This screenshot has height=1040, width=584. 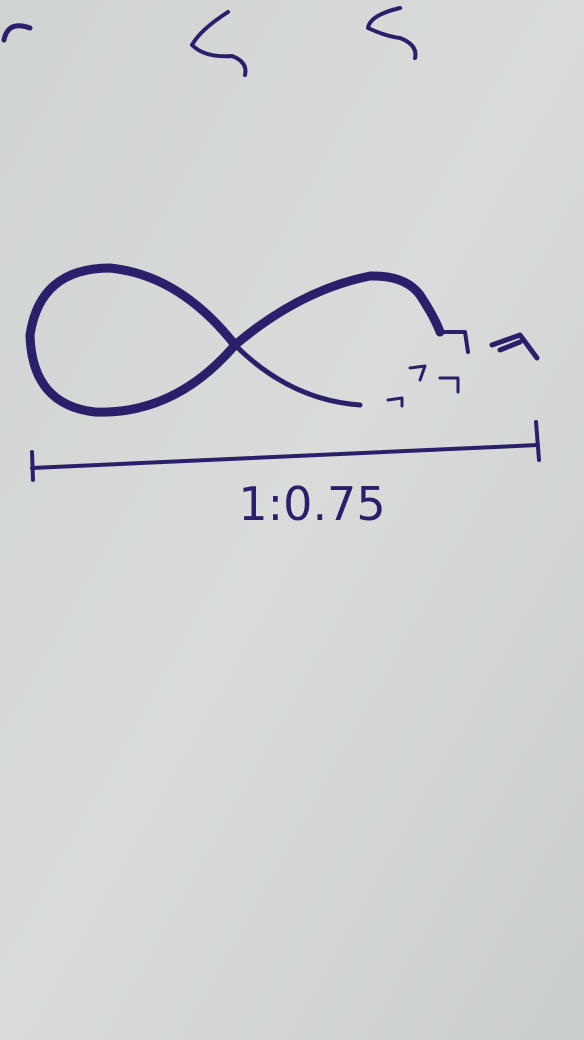 I want to click on infinity-tail, so click(x=297, y=375).